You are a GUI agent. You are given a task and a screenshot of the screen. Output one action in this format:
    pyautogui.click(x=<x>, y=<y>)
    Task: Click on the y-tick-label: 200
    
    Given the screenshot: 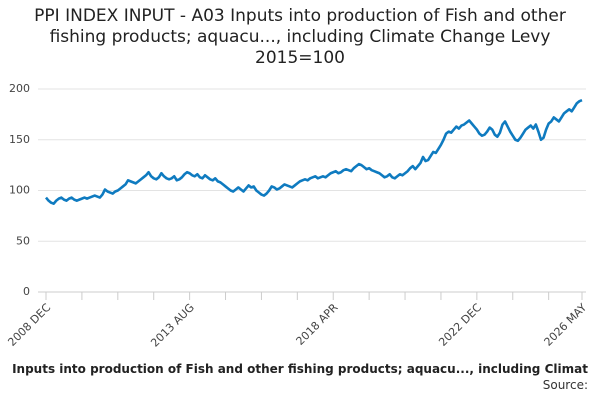 What is the action you would take?
    pyautogui.click(x=19, y=88)
    